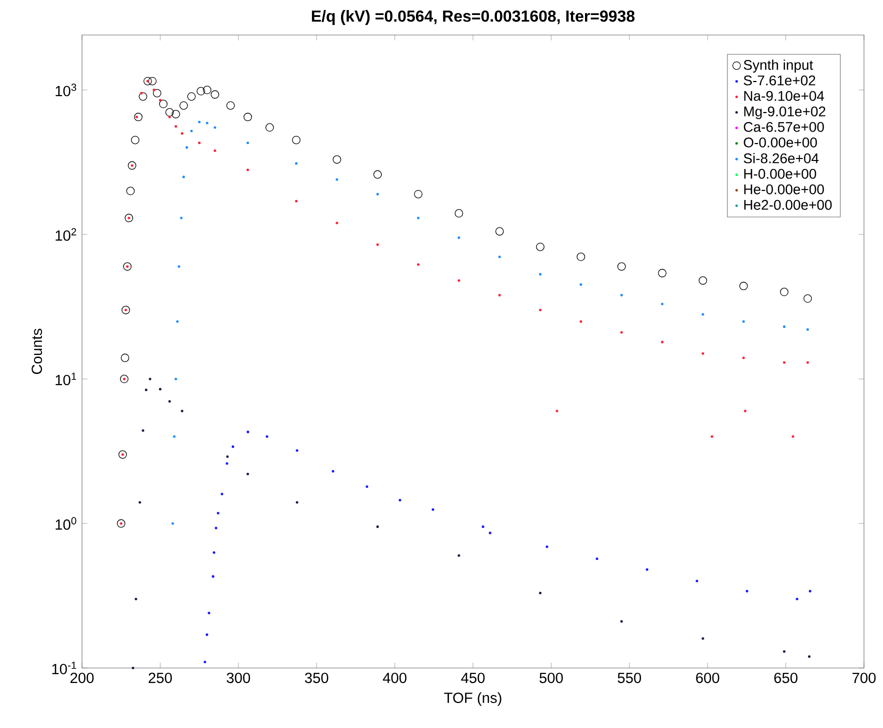 This screenshot has width=883, height=728. I want to click on legend-label: He-0.00e+00, so click(784, 189).